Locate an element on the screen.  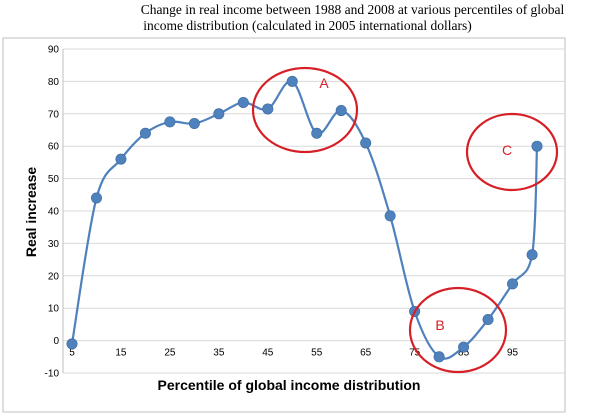
annotation-label-a: A is located at coordinates (324, 83).